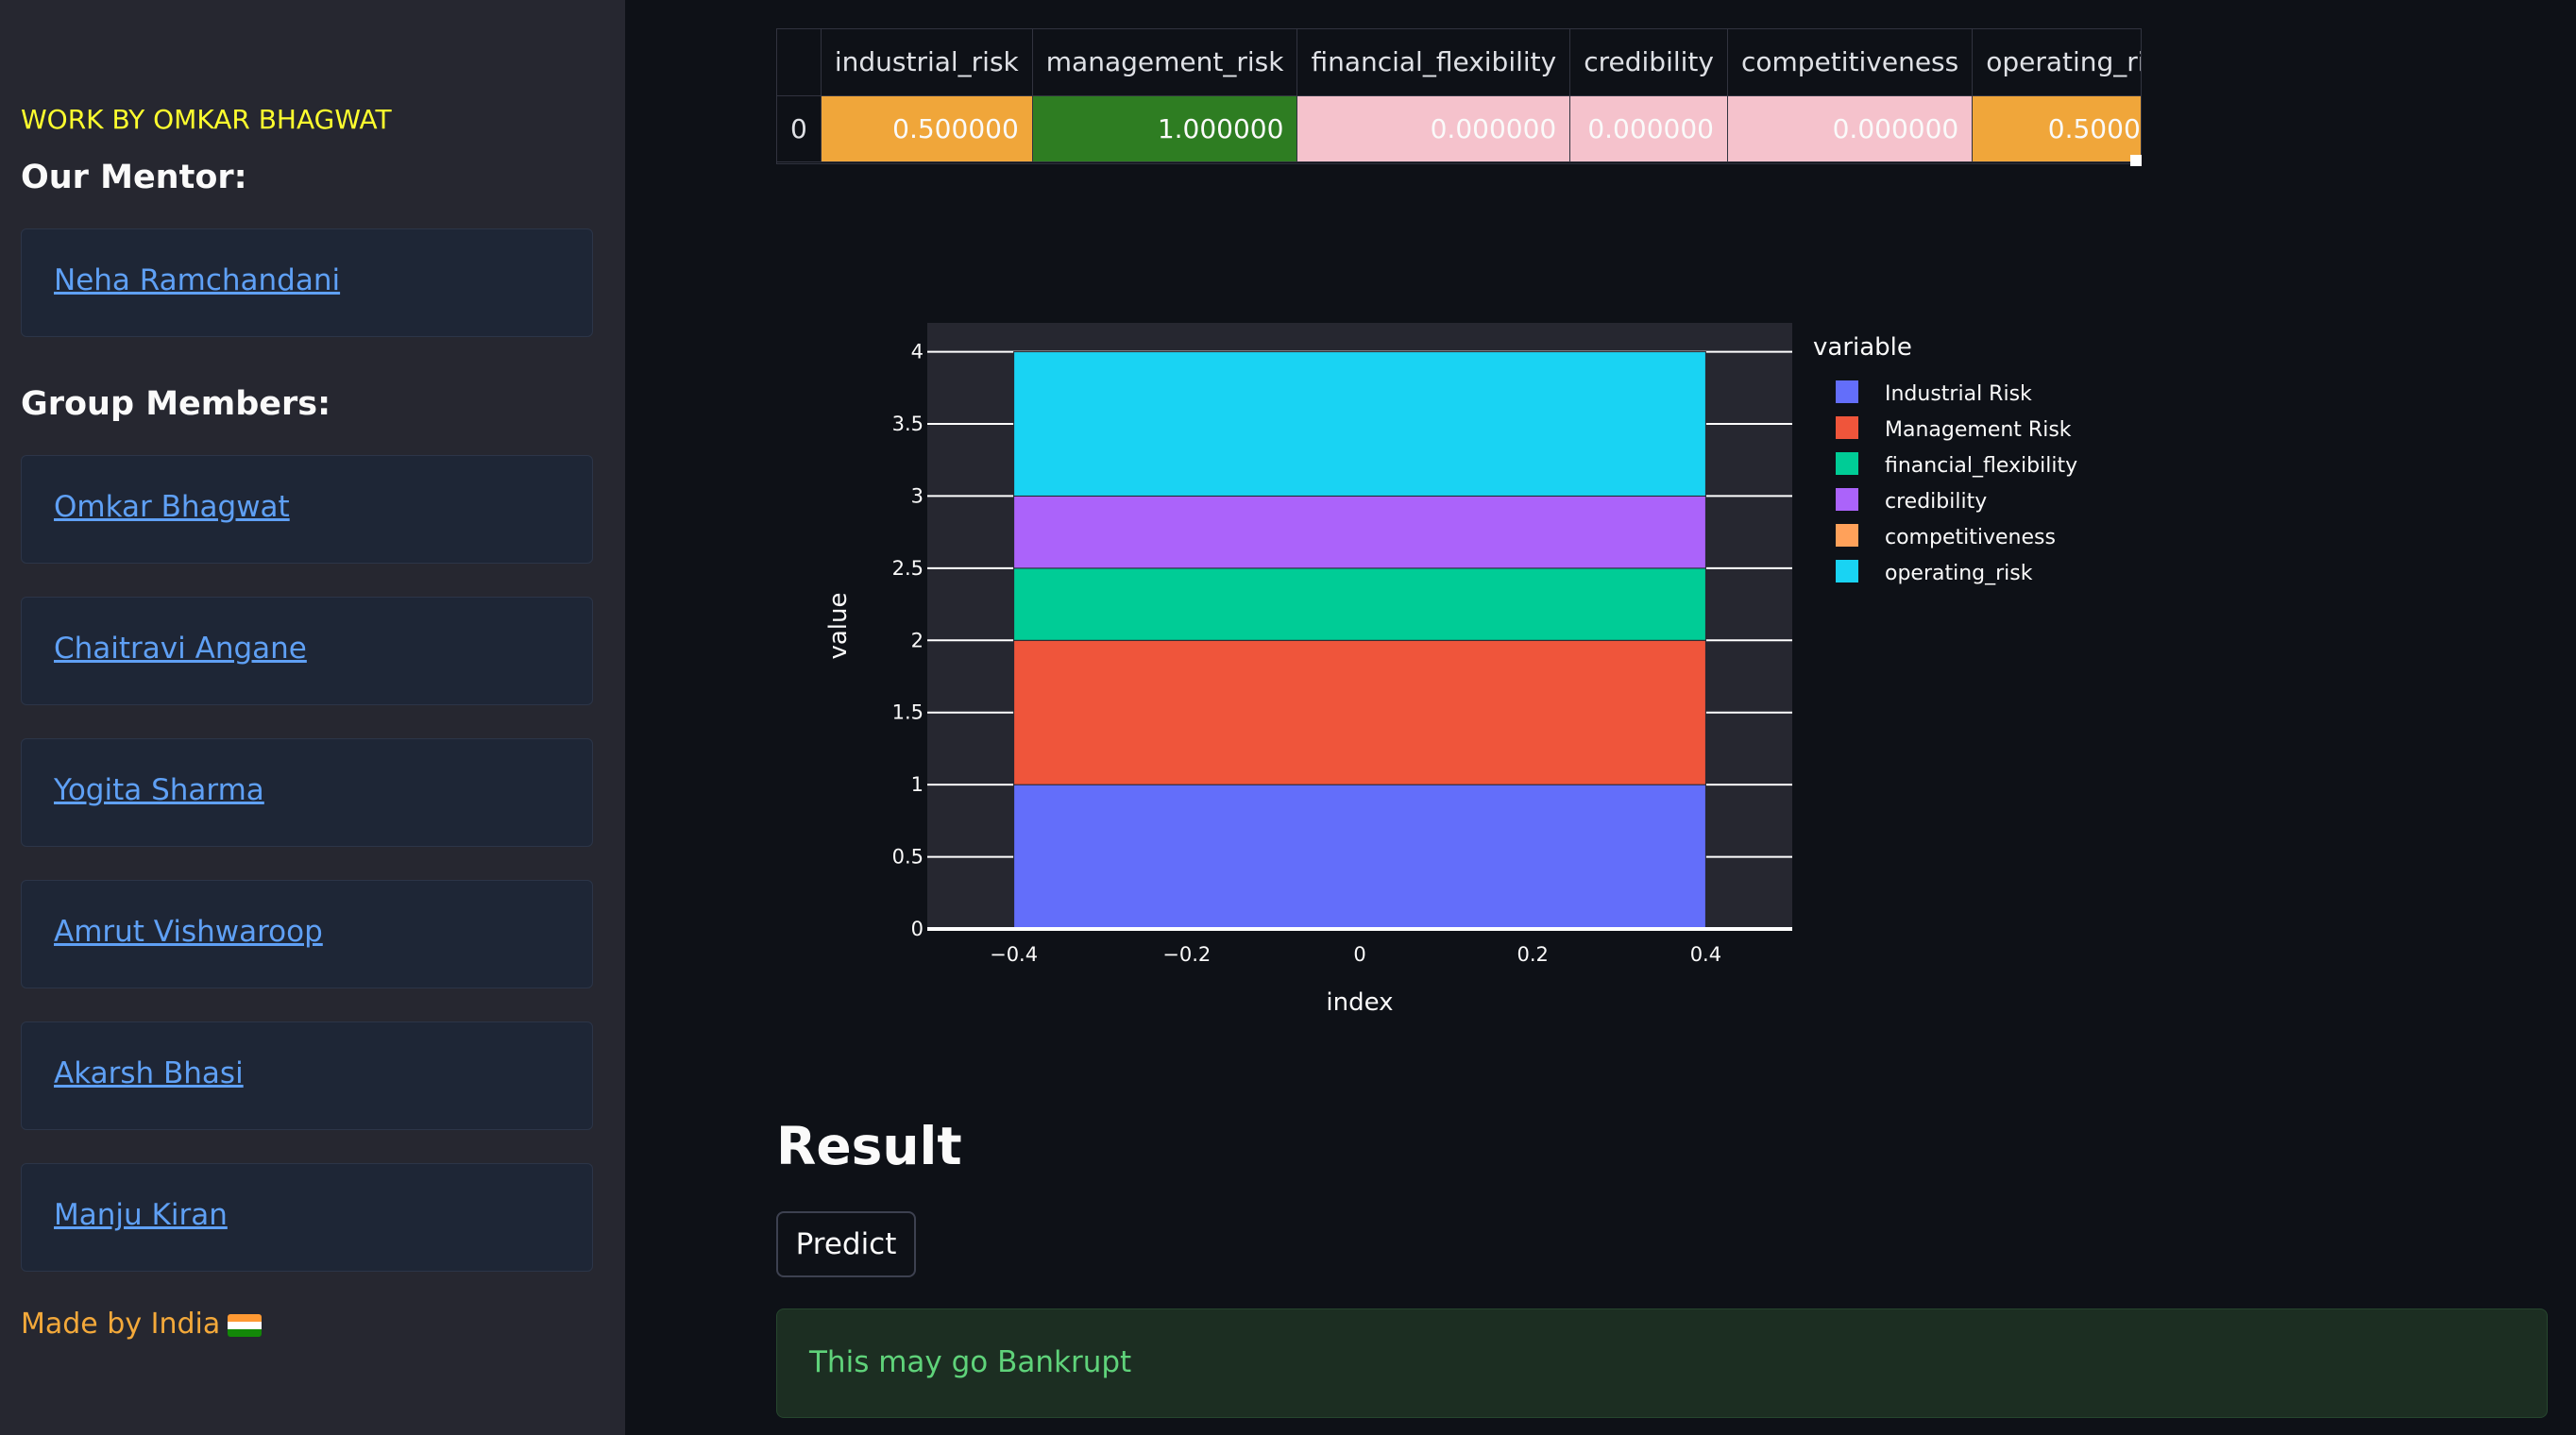 The image size is (2576, 1435). What do you see at coordinates (908, 568) in the screenshot?
I see `y-tick-label: 2.5` at bounding box center [908, 568].